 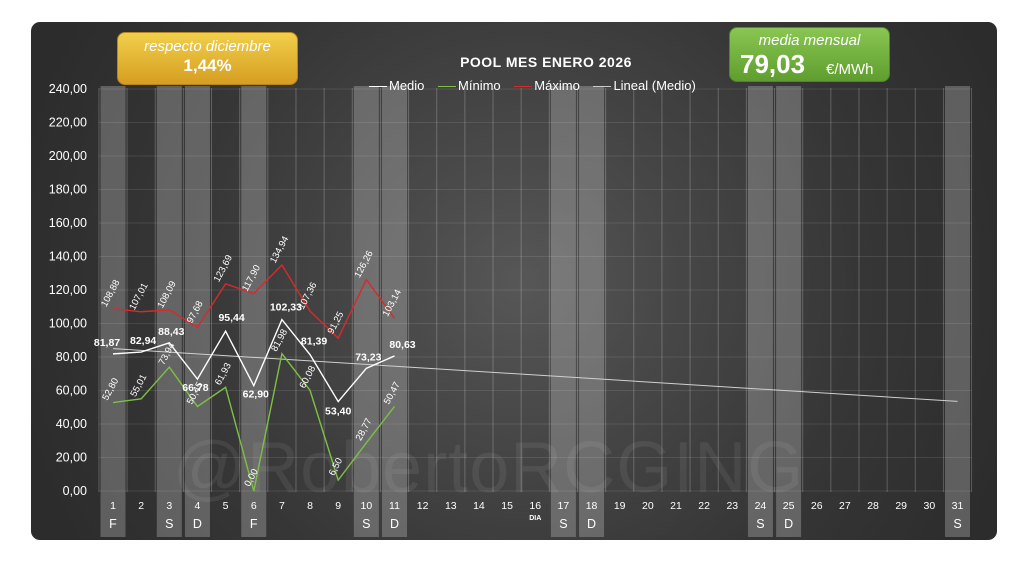 I want to click on series-maximo-line, so click(x=254, y=301).